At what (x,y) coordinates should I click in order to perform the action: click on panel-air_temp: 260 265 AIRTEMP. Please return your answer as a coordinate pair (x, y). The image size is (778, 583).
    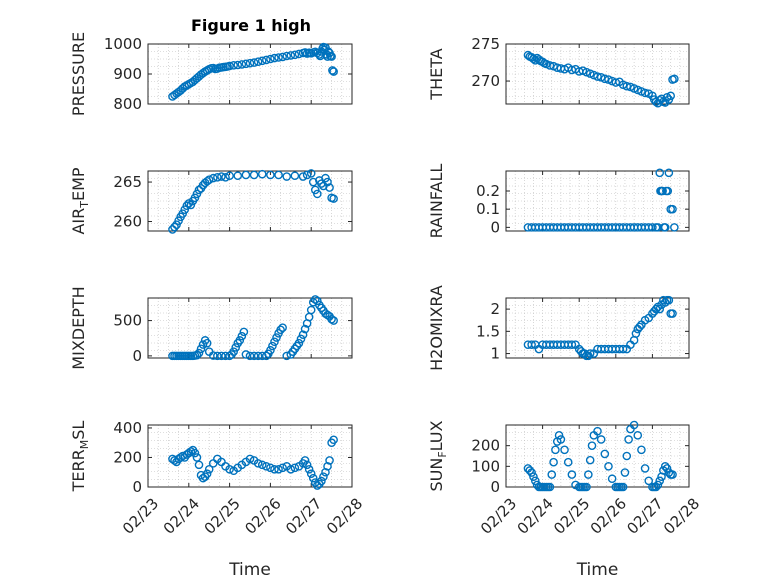
    Looking at the image, I should click on (211, 201).